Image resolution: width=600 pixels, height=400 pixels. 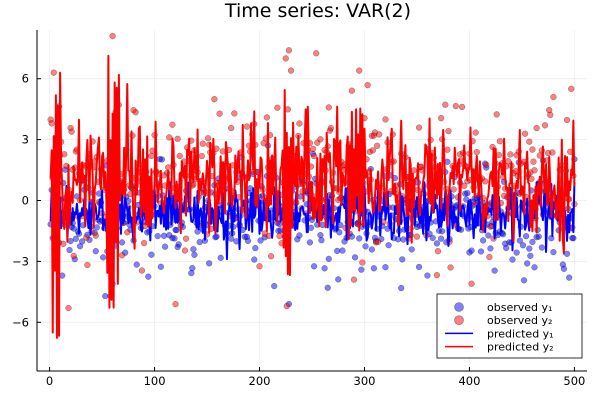 I want to click on x-tick-label: 400, so click(x=469, y=381).